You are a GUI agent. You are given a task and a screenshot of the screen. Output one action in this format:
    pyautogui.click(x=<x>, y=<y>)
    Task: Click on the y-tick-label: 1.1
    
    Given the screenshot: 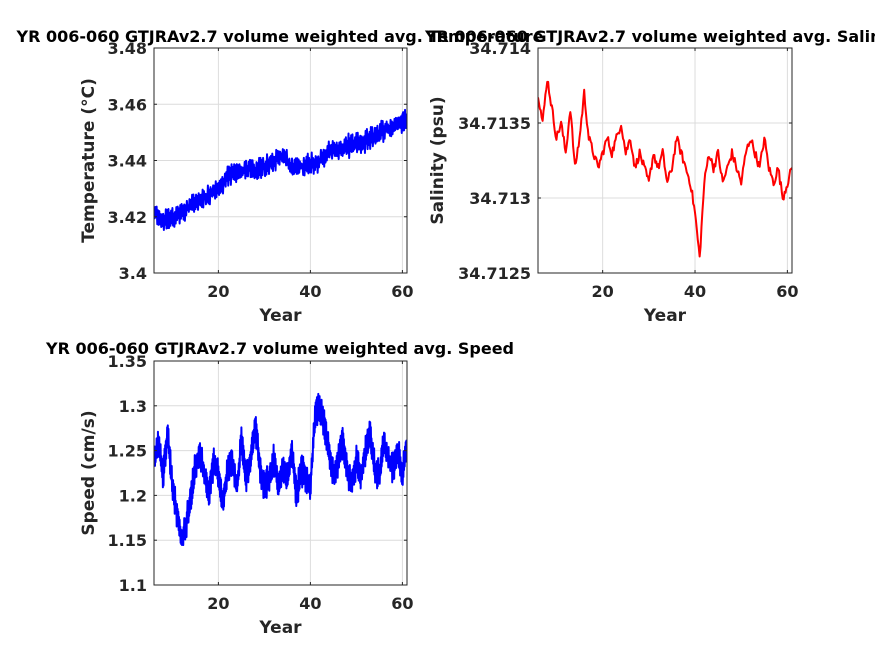 What is the action you would take?
    pyautogui.click(x=133, y=585)
    